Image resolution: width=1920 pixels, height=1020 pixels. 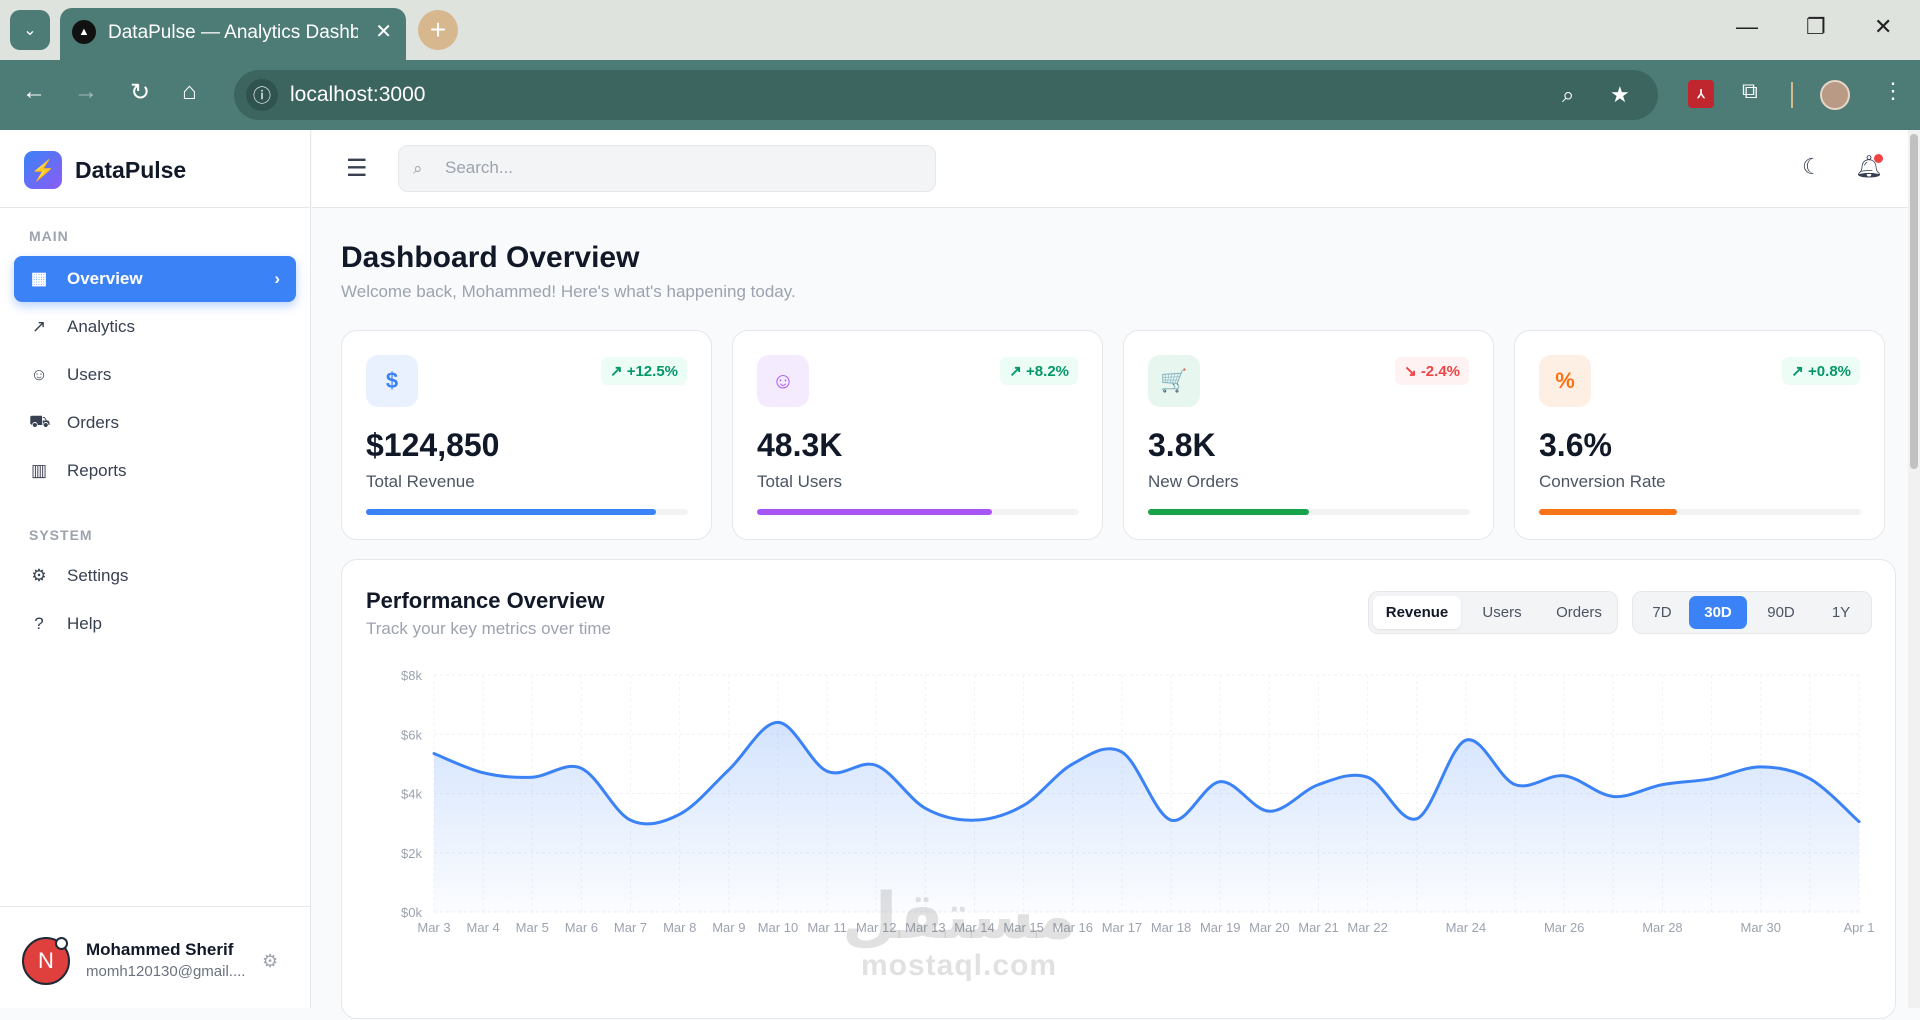 I want to click on x-tick-label: Mar 11, so click(x=827, y=927).